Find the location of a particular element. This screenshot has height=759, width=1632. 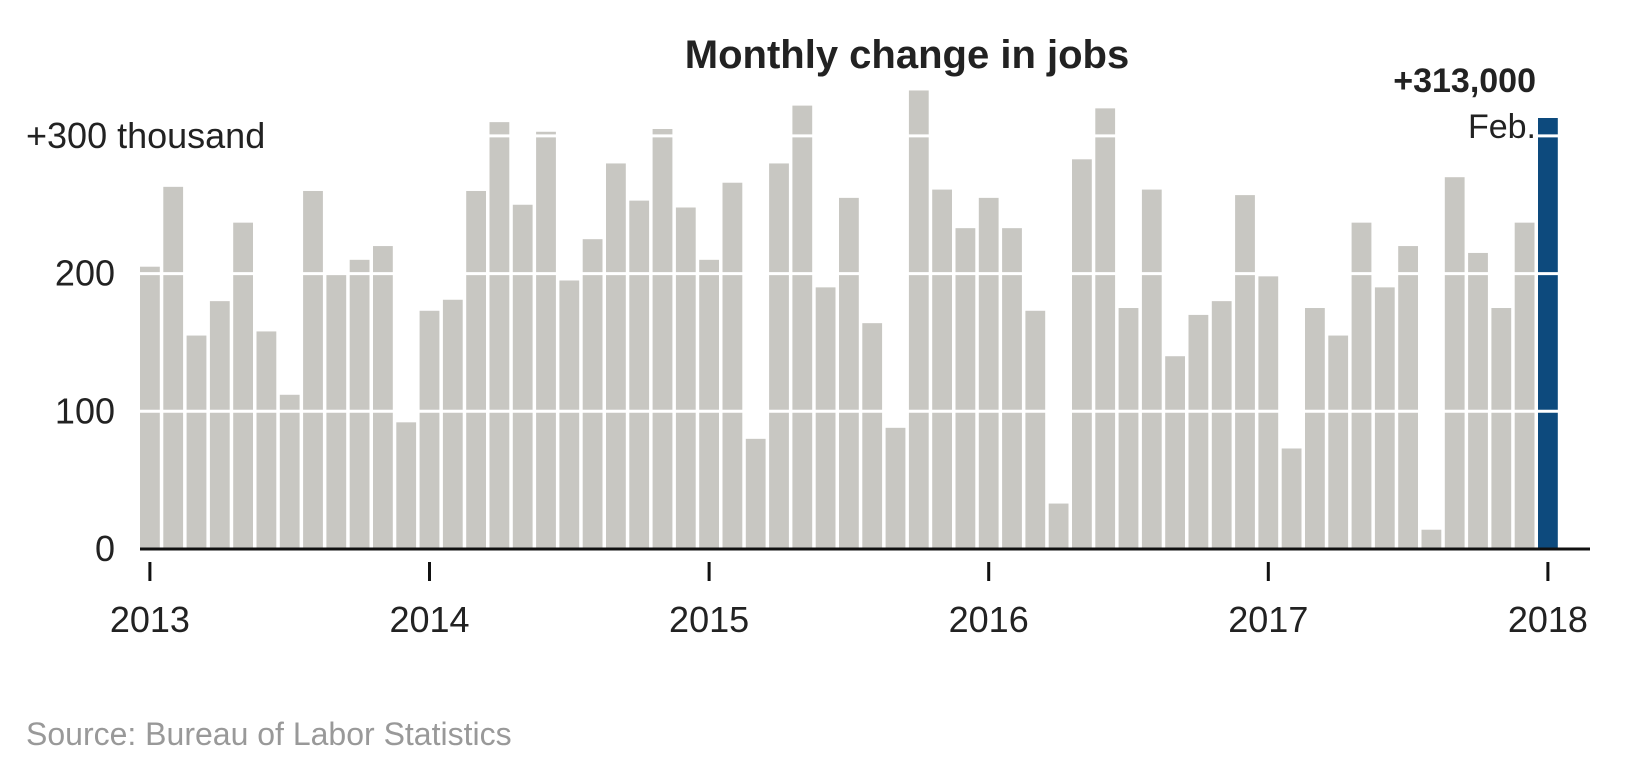

y-tick-label: 0 is located at coordinates (105, 548).